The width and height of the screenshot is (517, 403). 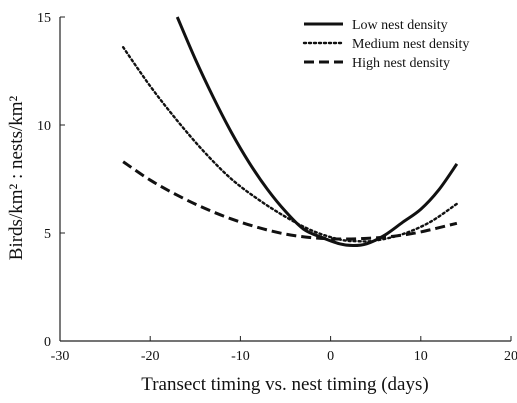 I want to click on x-tick-label: 0, so click(x=330, y=356).